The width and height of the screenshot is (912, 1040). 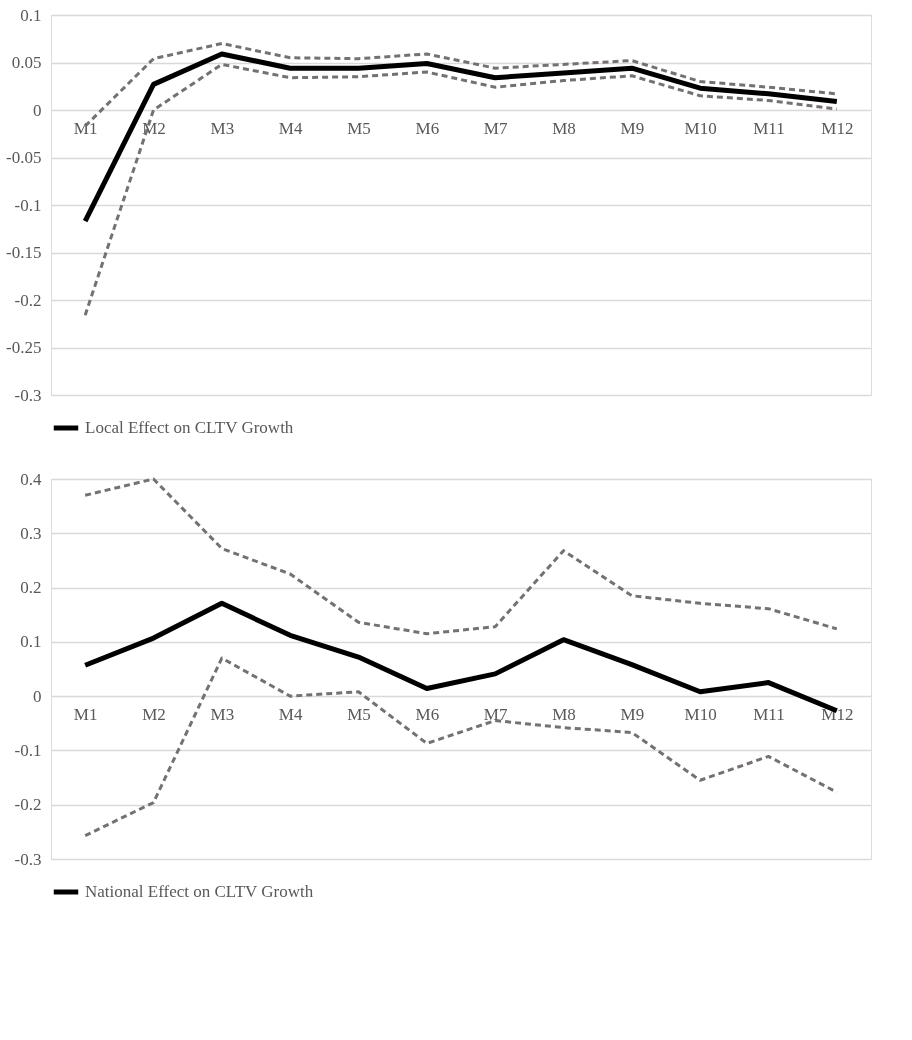 What do you see at coordinates (24, 252) in the screenshot?
I see `y-tick-label: -0.15` at bounding box center [24, 252].